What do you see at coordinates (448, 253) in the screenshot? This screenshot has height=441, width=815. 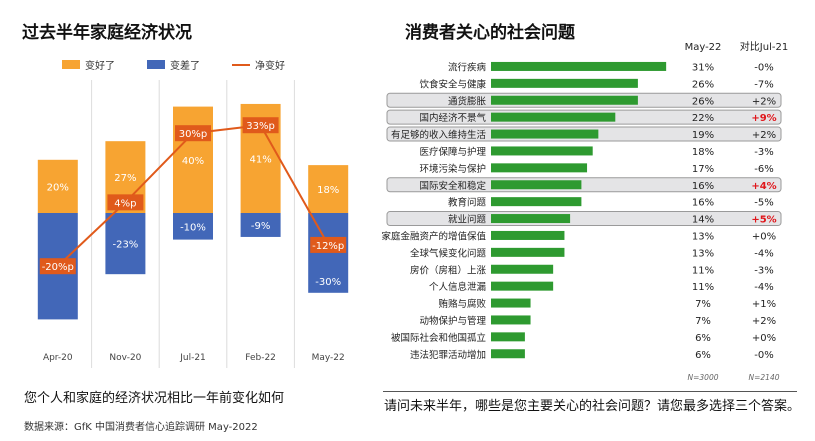 I see `issue-label: 全球气候变化问题` at bounding box center [448, 253].